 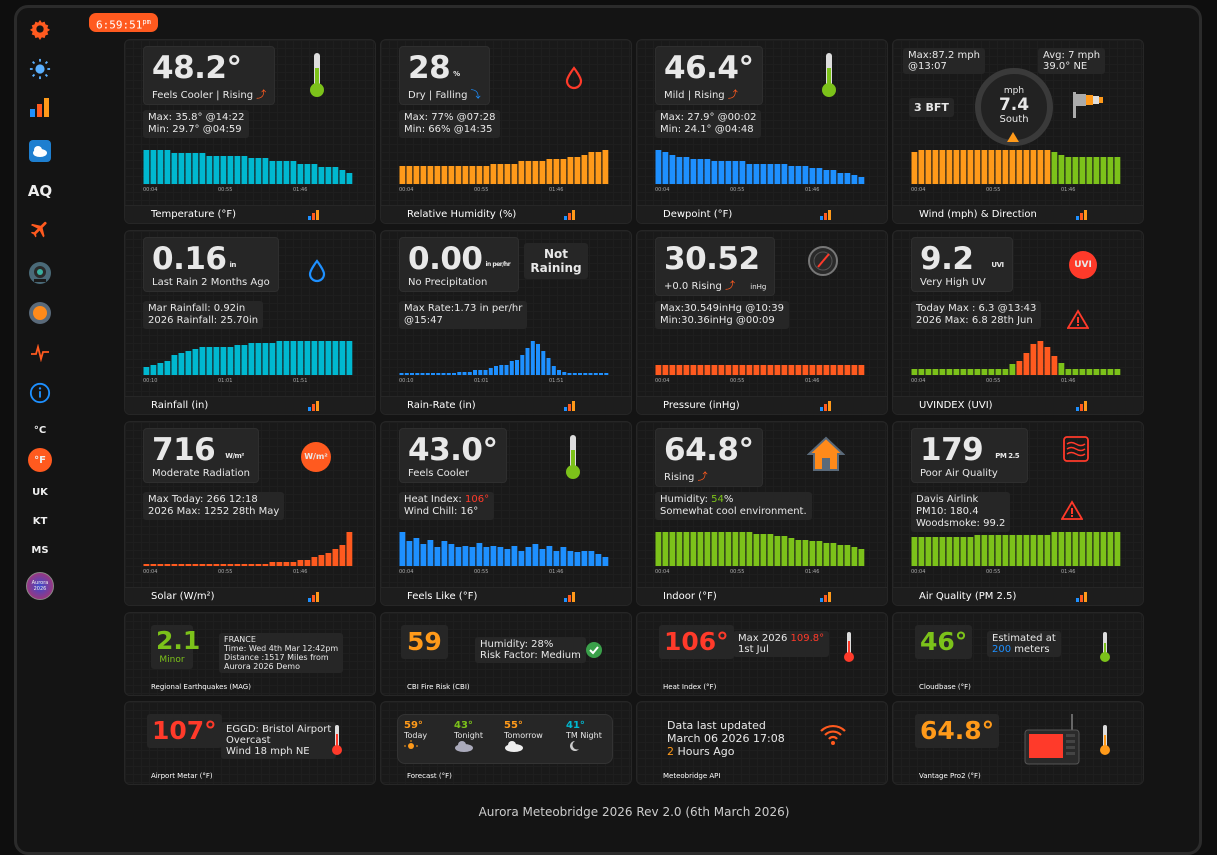 I want to click on feels-like-footer: Feels Like (°F), so click(x=506, y=596).